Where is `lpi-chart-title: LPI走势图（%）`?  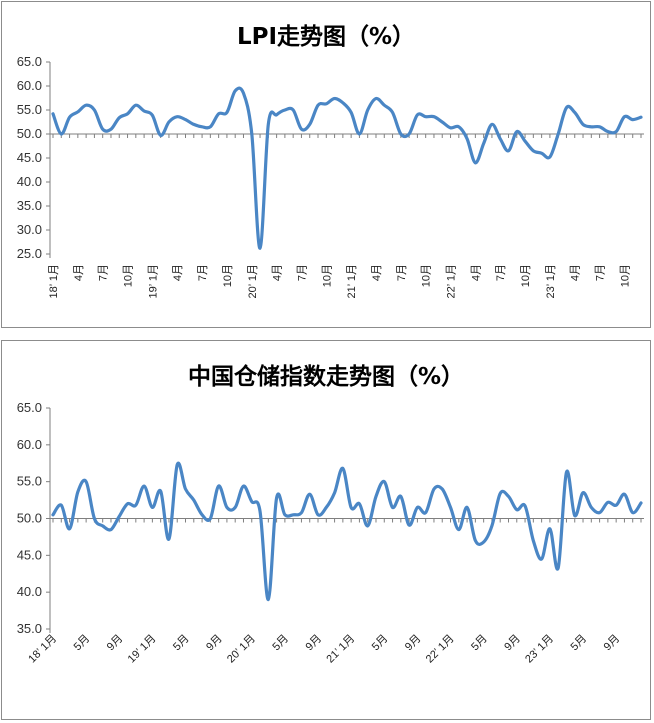
lpi-chart-title: LPI走势图（%） is located at coordinates (326, 37).